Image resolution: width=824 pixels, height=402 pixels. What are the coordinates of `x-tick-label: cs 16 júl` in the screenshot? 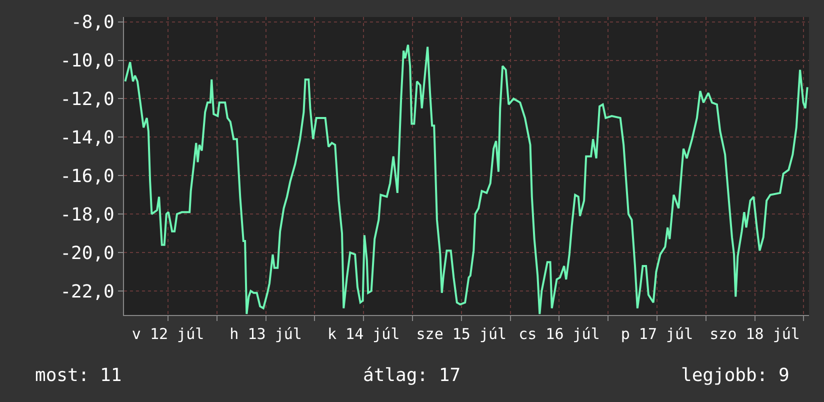 It's located at (559, 334).